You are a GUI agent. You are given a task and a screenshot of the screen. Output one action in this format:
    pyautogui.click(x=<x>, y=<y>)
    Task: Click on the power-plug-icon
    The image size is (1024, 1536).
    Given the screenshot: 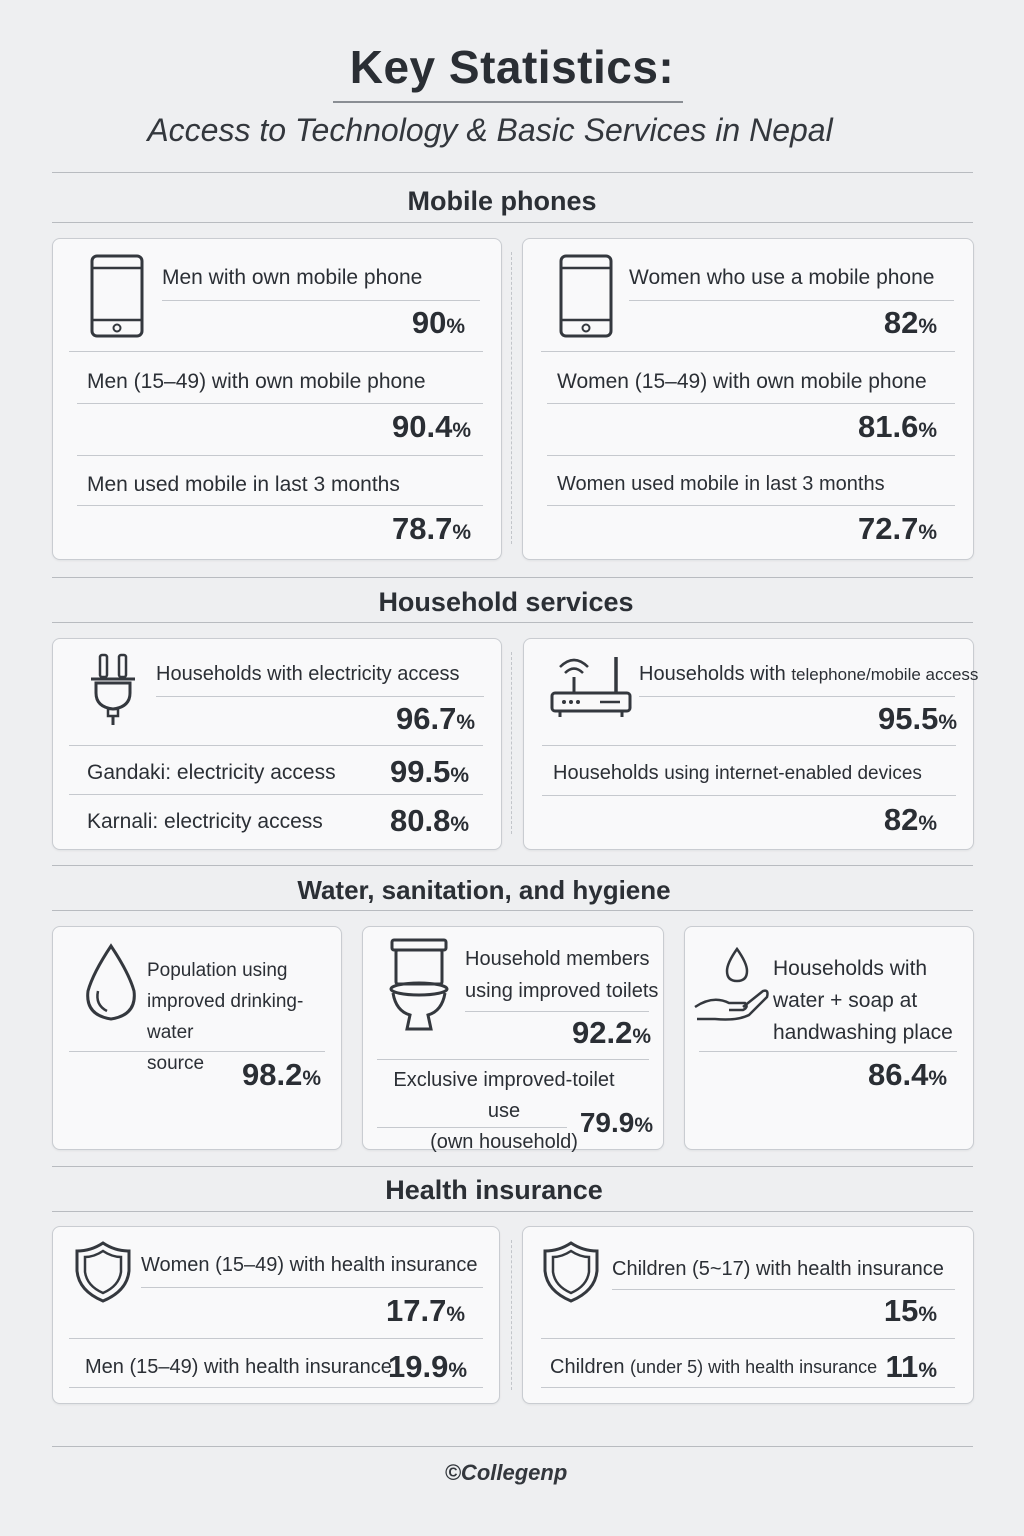 What is the action you would take?
    pyautogui.click(x=113, y=690)
    